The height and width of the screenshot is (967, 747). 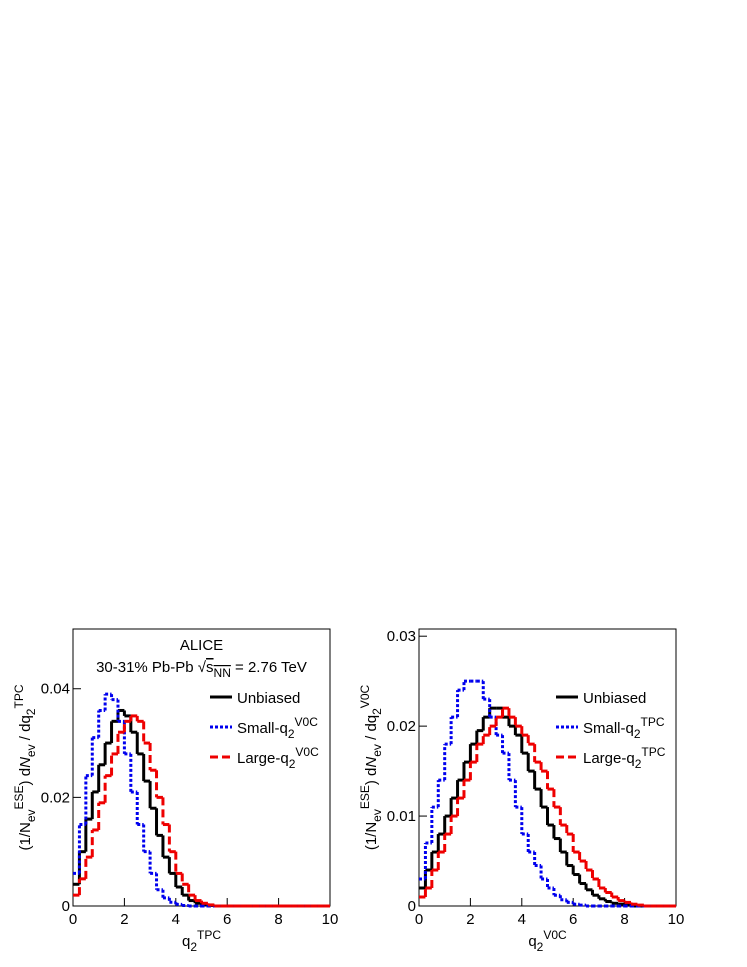 What do you see at coordinates (269, 667) in the screenshot?
I see `text-part: = 2.76 TeV` at bounding box center [269, 667].